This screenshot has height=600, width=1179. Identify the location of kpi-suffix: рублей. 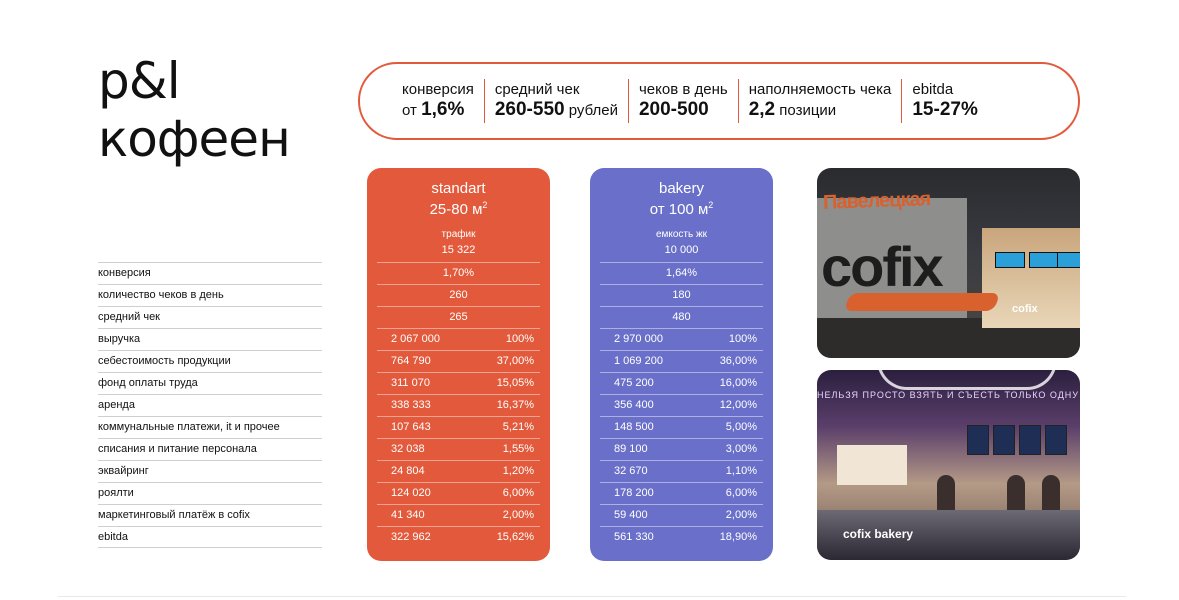
(591, 110).